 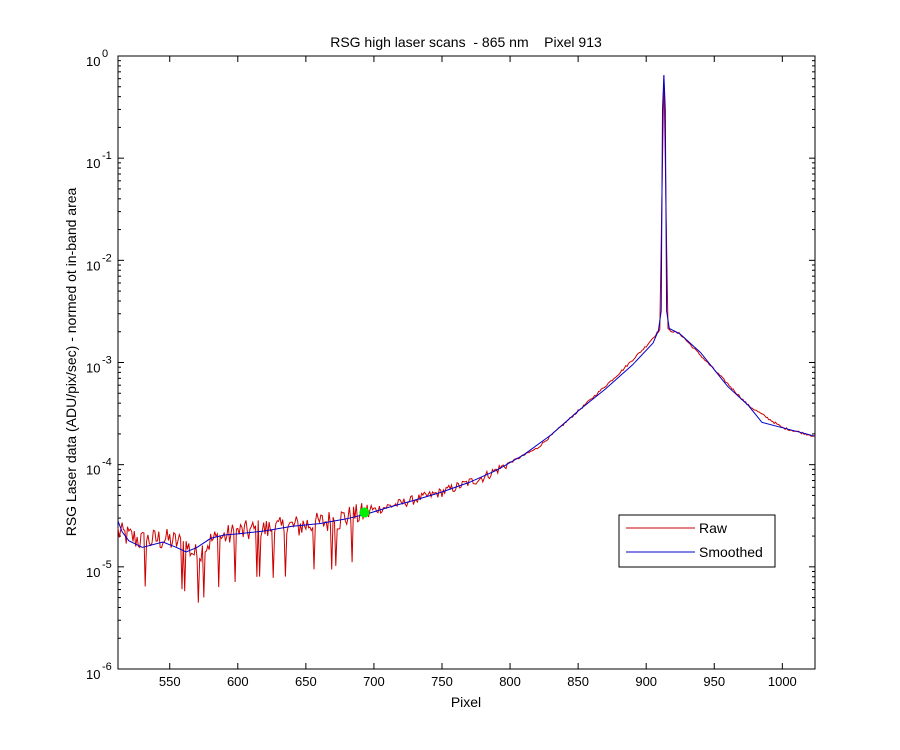 What do you see at coordinates (107, 361) in the screenshot?
I see `y-tick-exponent: -3` at bounding box center [107, 361].